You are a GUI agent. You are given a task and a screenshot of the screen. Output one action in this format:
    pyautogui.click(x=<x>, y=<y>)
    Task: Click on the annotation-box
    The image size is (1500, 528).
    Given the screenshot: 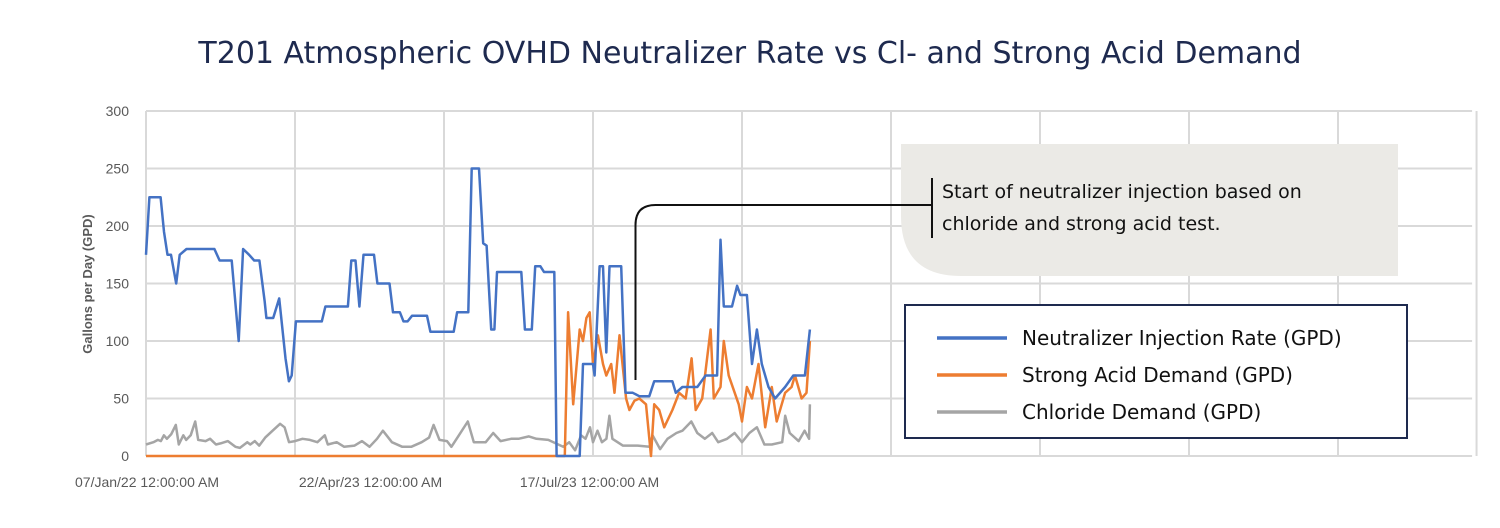 What is the action you would take?
    pyautogui.click(x=1149, y=210)
    